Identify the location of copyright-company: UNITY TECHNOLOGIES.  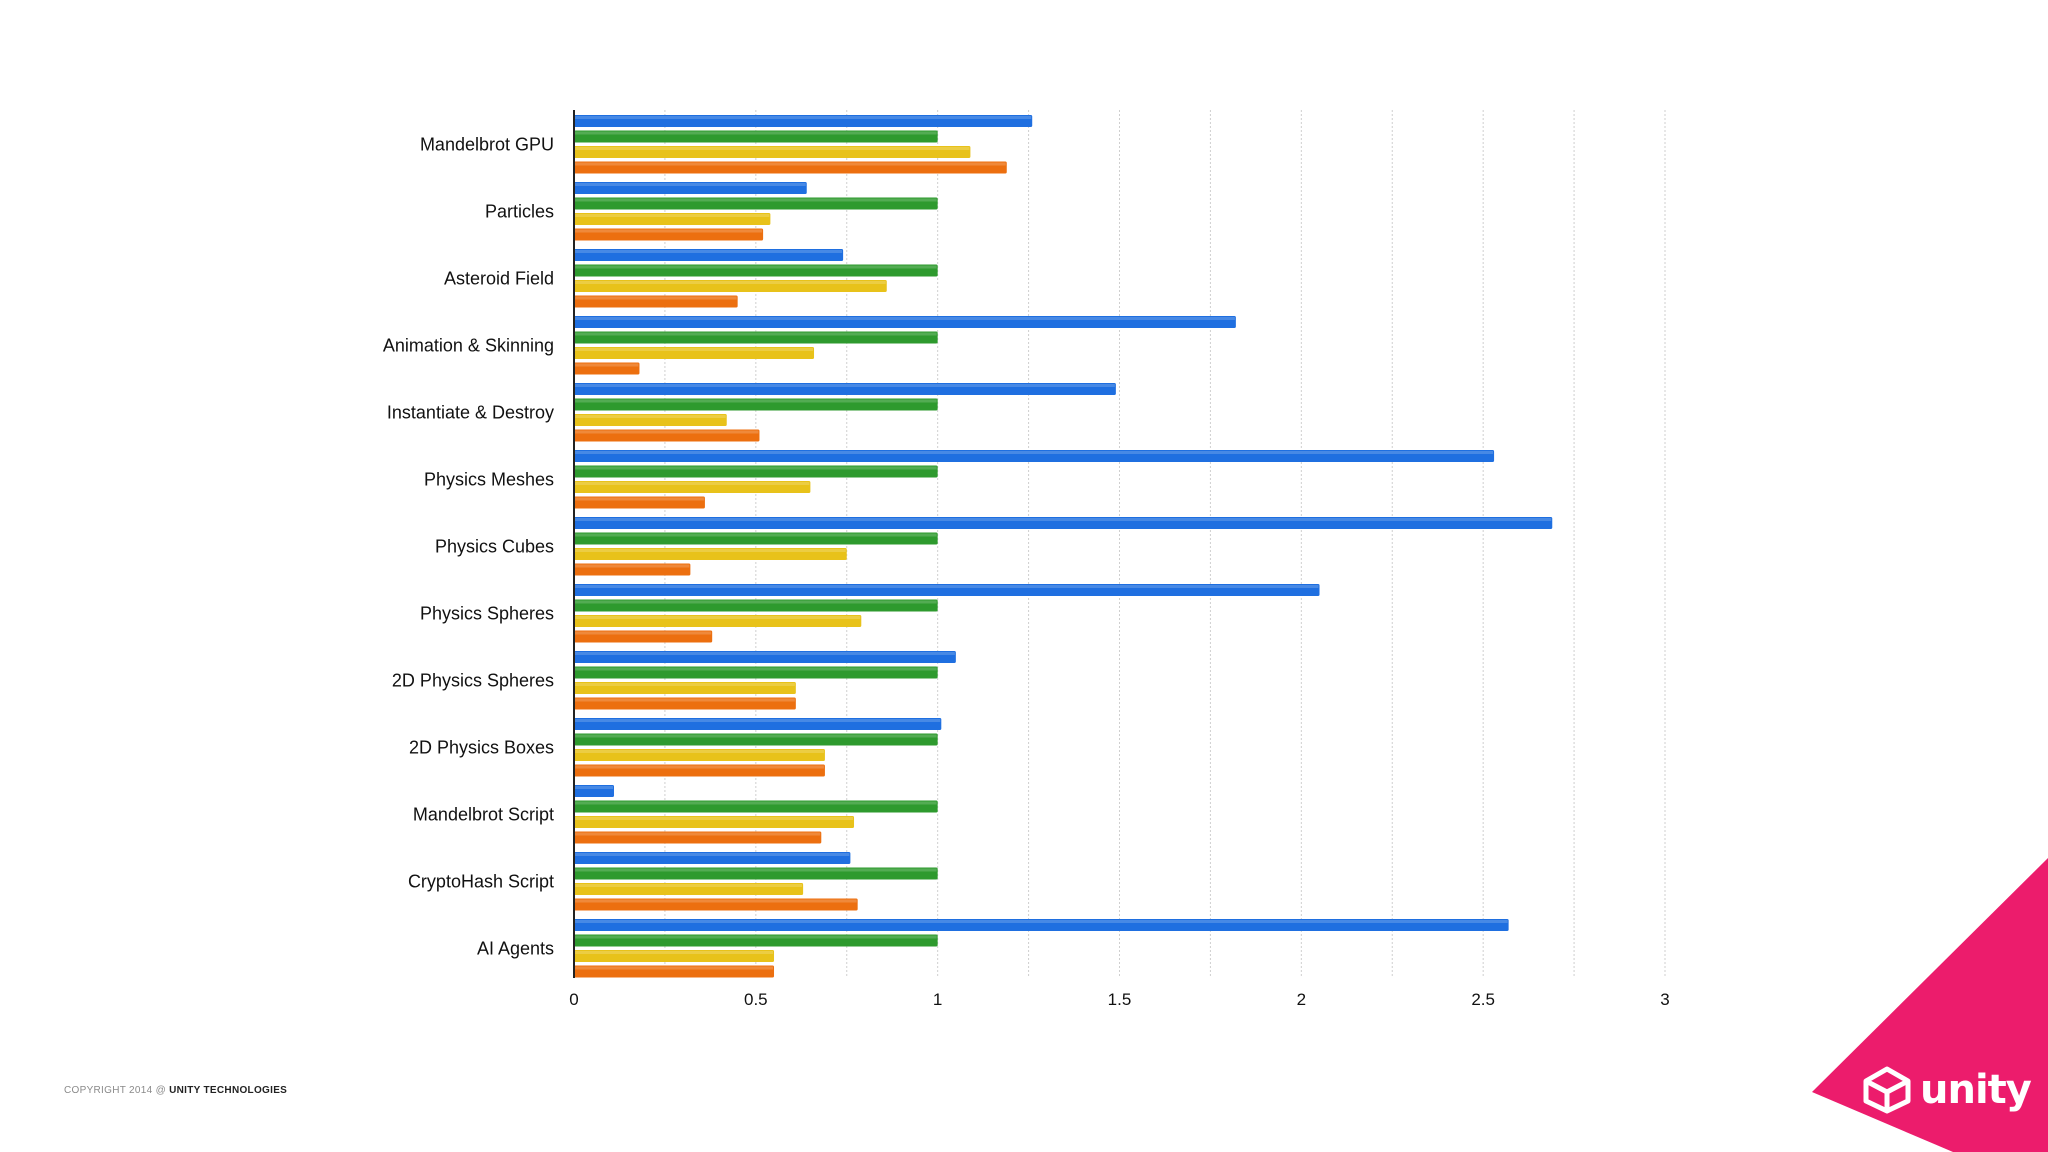
(228, 1090).